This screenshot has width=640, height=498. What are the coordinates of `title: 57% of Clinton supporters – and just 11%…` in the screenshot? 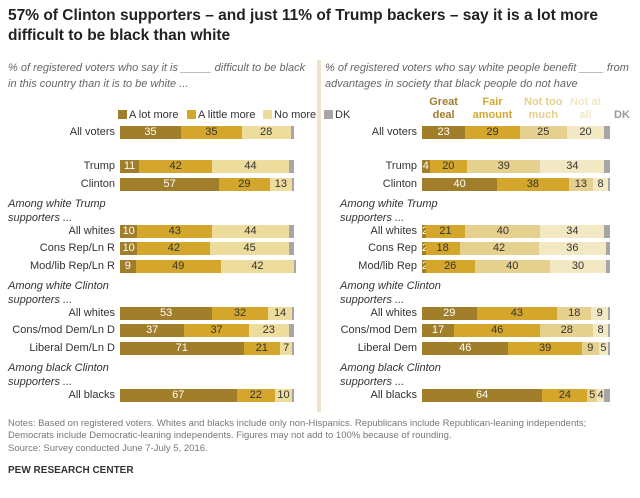 It's located at (303, 25).